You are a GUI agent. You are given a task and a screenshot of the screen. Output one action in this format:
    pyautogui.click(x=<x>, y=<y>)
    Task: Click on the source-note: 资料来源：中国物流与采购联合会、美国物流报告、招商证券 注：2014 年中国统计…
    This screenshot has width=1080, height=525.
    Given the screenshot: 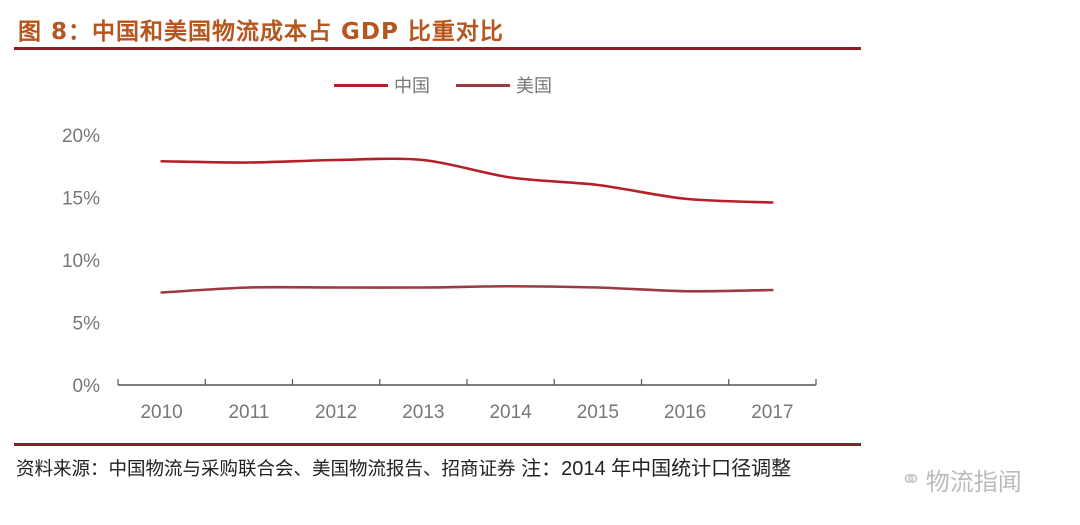 What is the action you would take?
    pyautogui.click(x=403, y=466)
    